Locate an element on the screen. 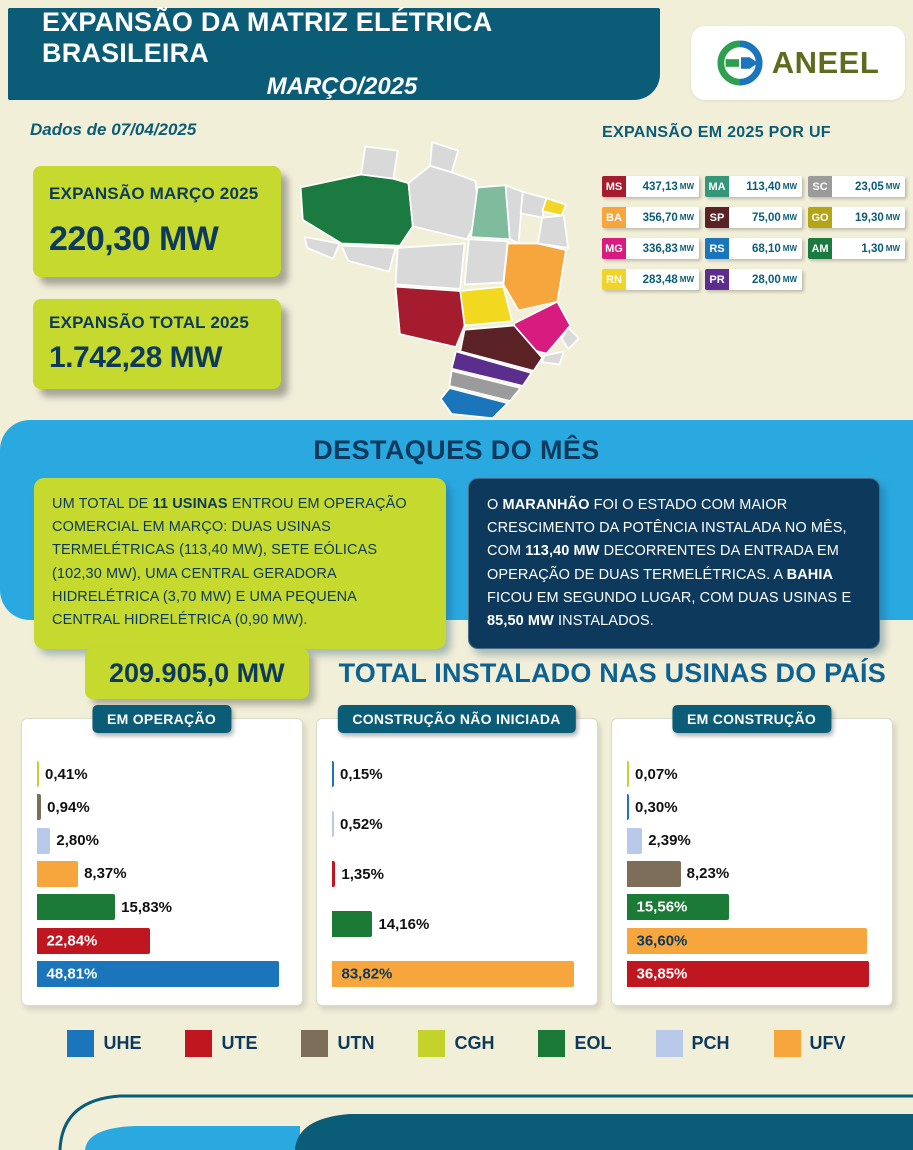 This screenshot has width=913, height=1150. state-mt is located at coordinates (430, 266).